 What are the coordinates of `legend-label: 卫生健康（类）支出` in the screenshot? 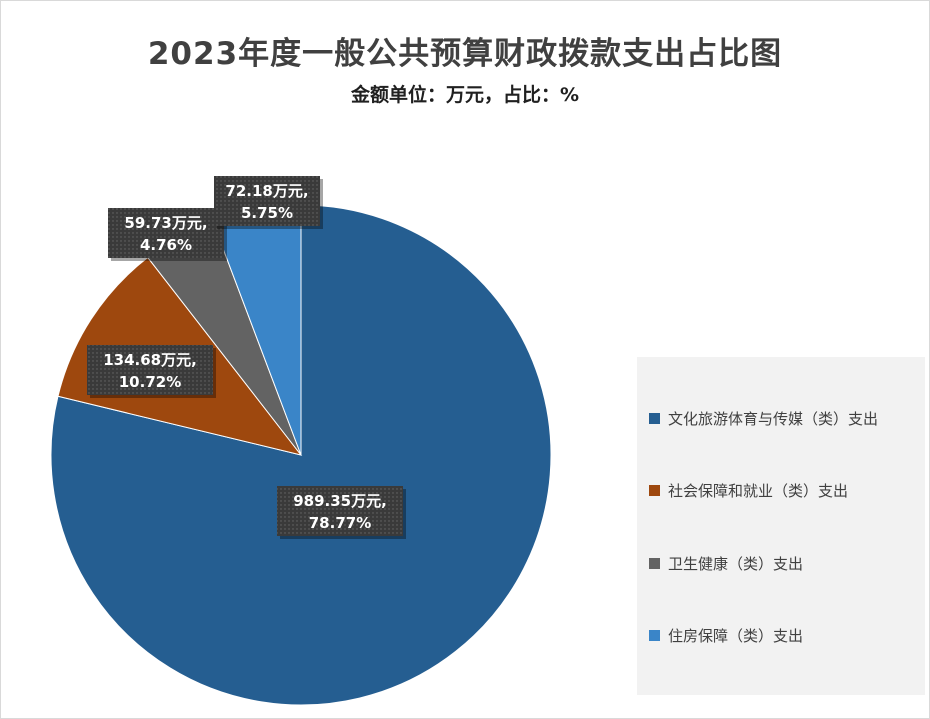 It's located at (736, 563).